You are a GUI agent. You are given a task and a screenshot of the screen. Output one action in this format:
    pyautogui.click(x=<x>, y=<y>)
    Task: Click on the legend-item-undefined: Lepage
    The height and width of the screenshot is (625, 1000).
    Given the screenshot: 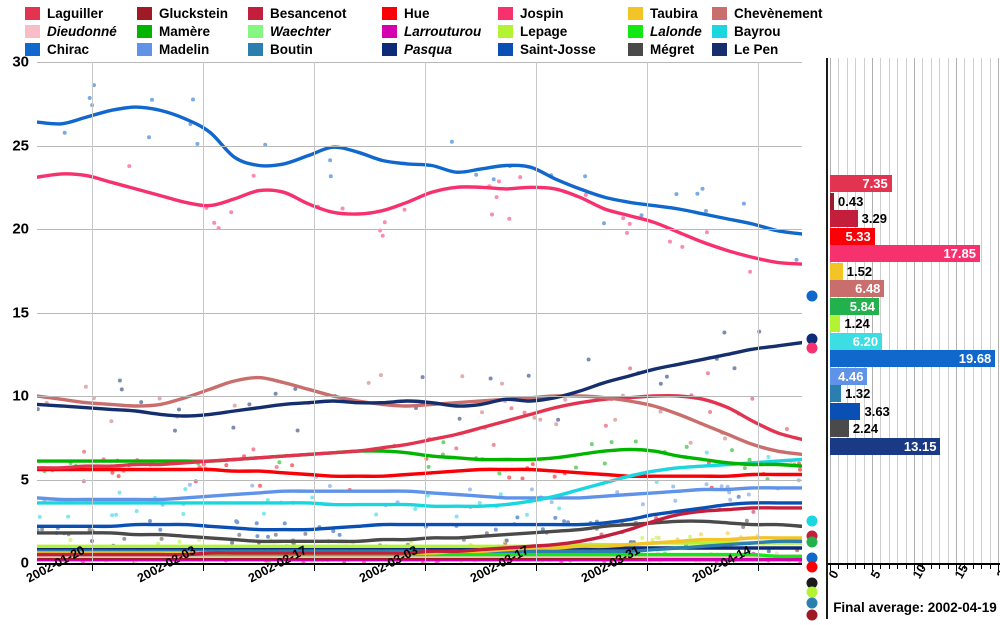 What is the action you would take?
    pyautogui.click(x=532, y=31)
    